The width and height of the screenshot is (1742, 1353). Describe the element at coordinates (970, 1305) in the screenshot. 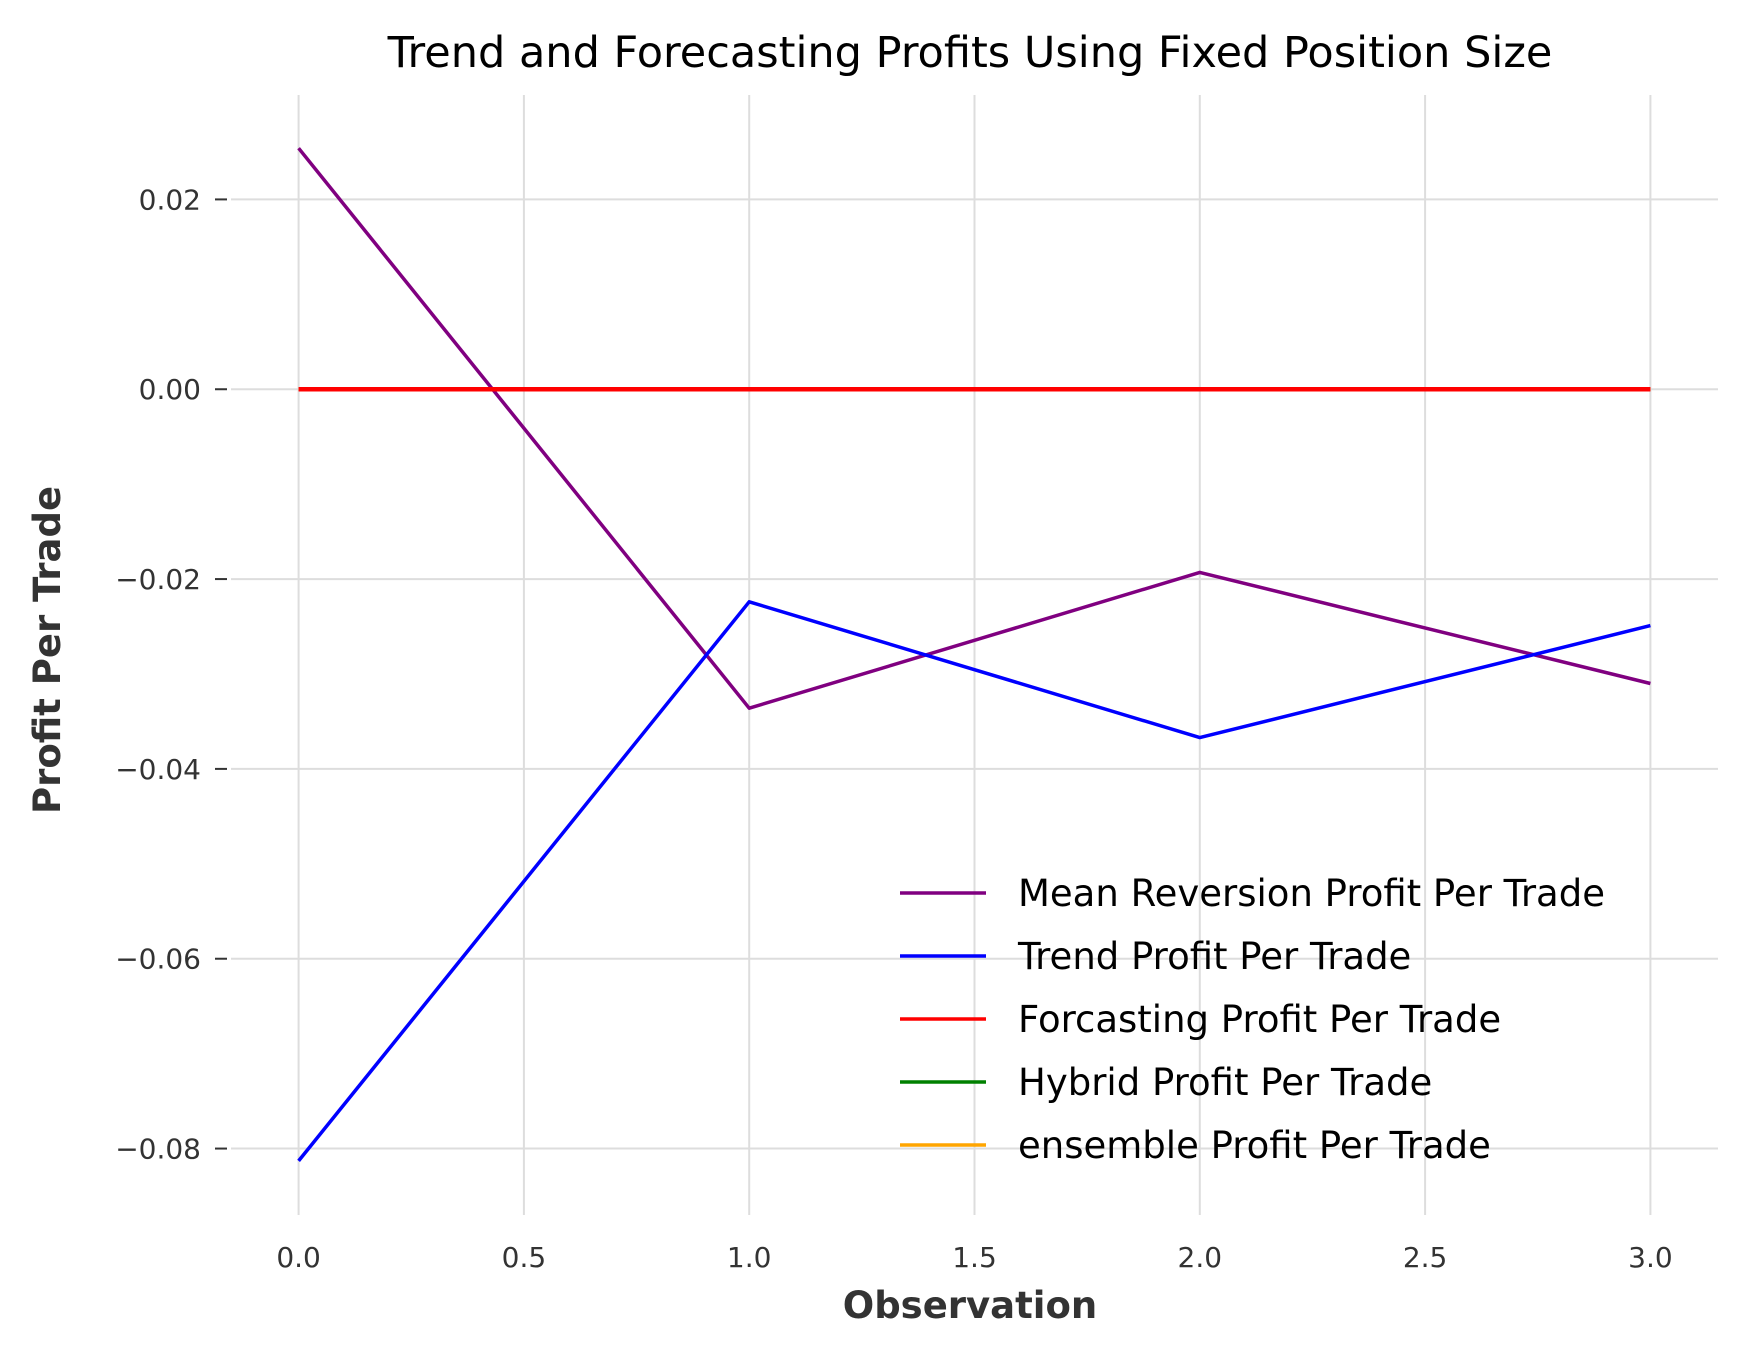

I see `x-axis-label: Observation` at that location.